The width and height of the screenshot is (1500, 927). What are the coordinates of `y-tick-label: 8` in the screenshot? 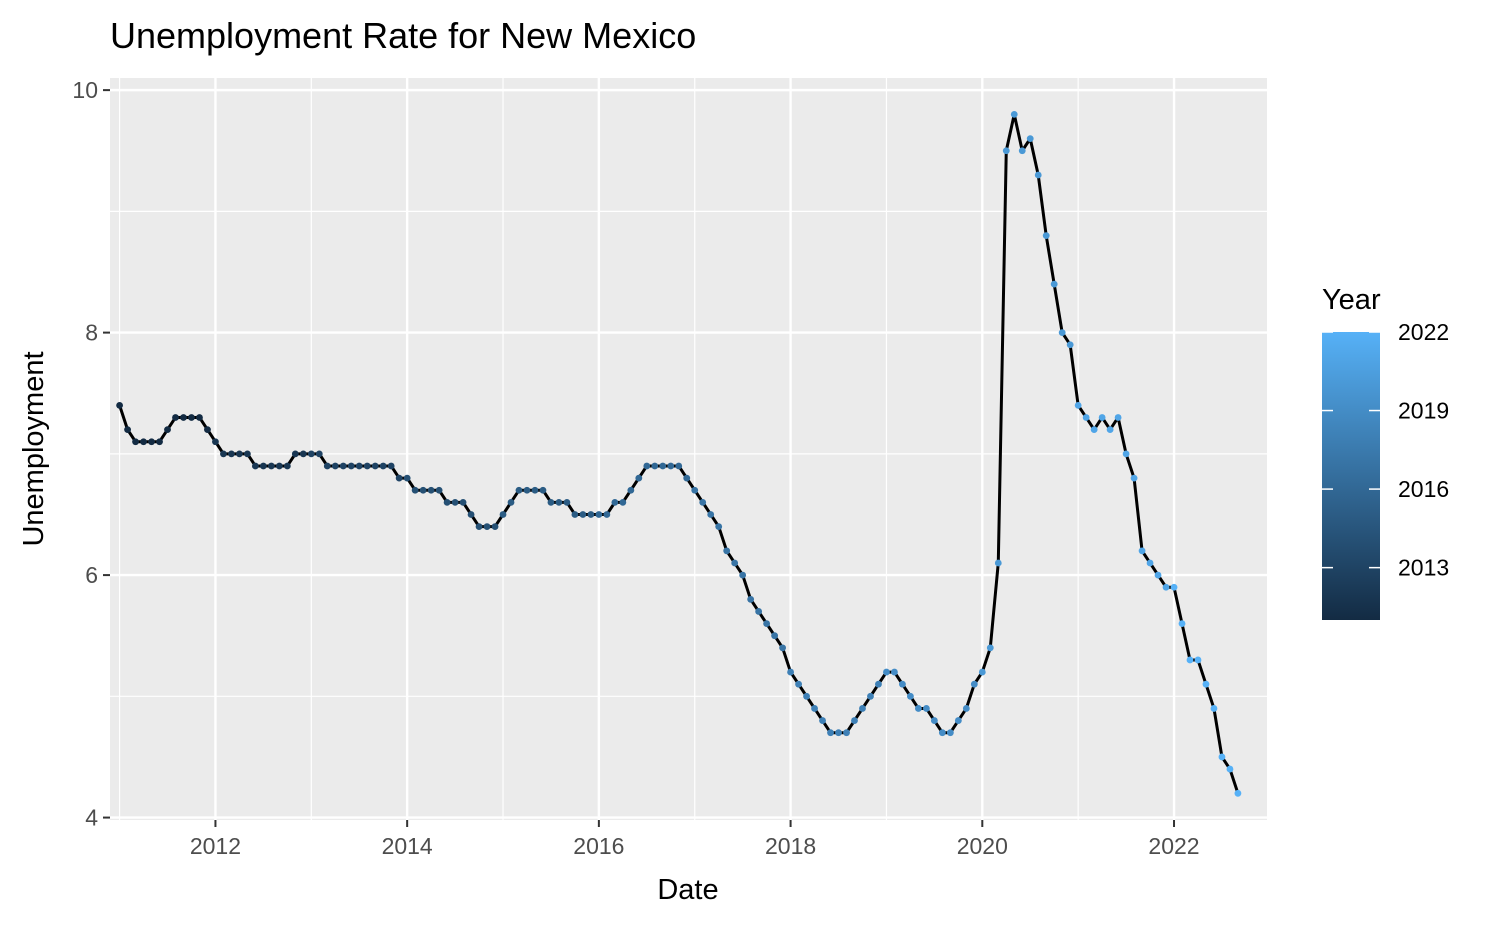 It's located at (91, 333).